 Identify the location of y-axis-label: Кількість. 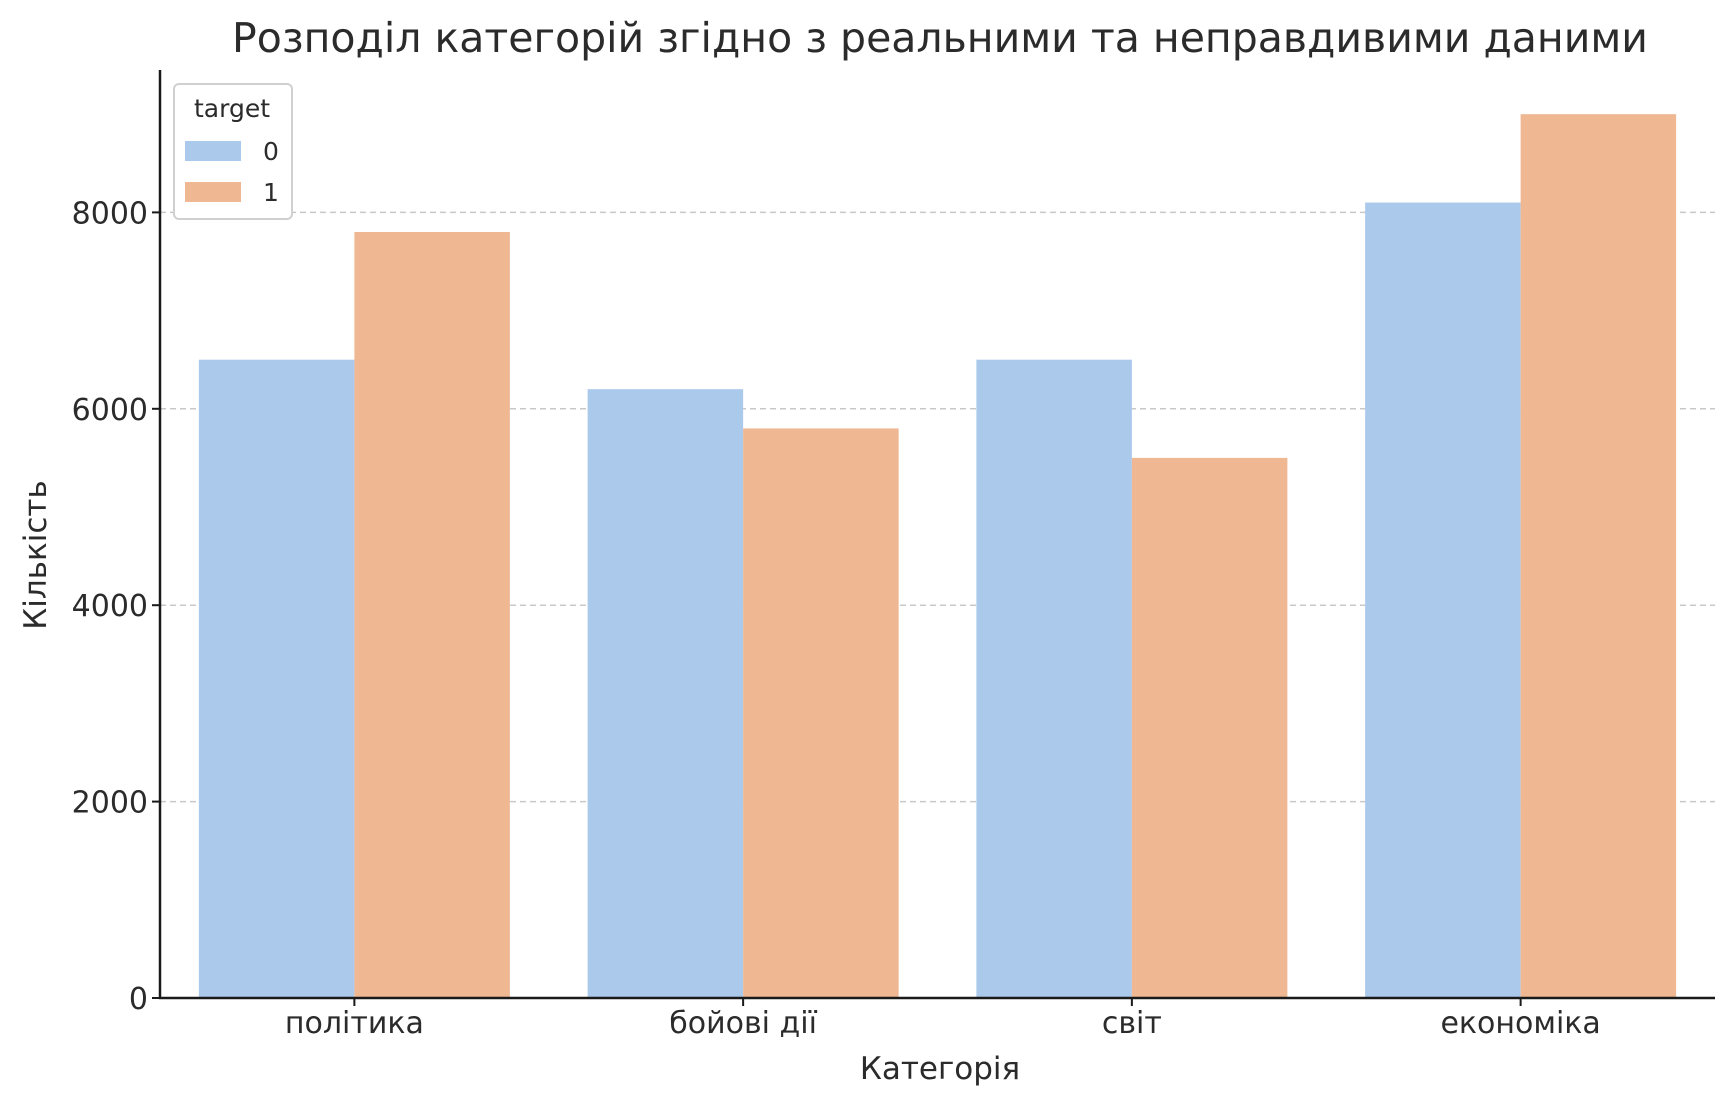
(36, 554).